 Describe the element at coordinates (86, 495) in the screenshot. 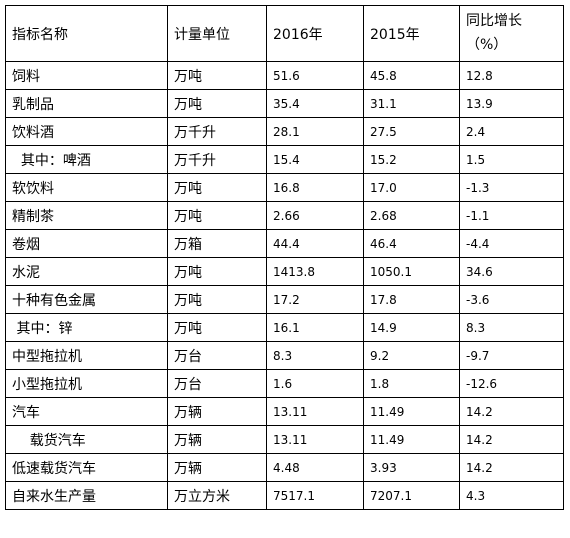

I see `indicator-name-cell: 自来水生产量` at that location.